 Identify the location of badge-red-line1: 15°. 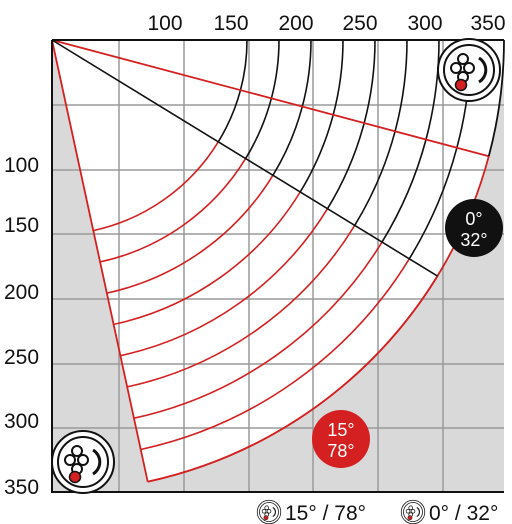
(340, 430).